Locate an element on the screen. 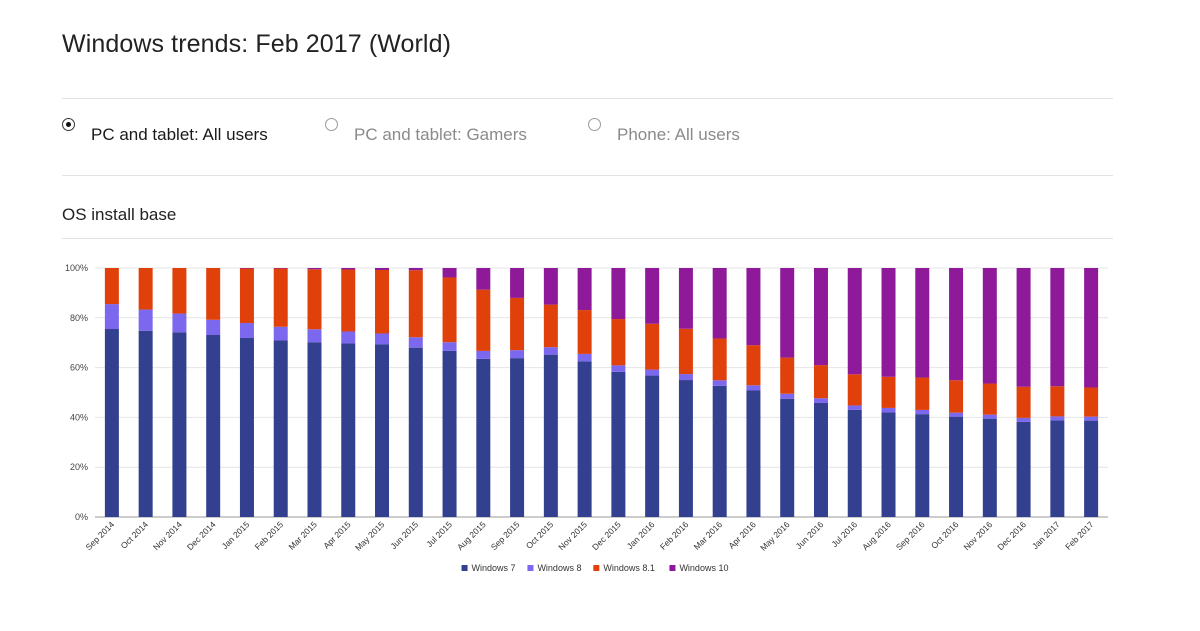 The image size is (1200, 631). x-tick-label: Apr 2016 is located at coordinates (742, 535).